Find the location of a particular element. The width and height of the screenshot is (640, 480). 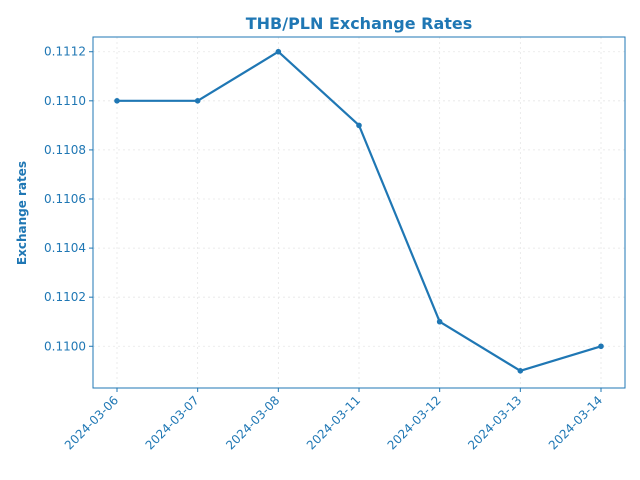

y-tick-label: 0.1108 is located at coordinates (65, 150).